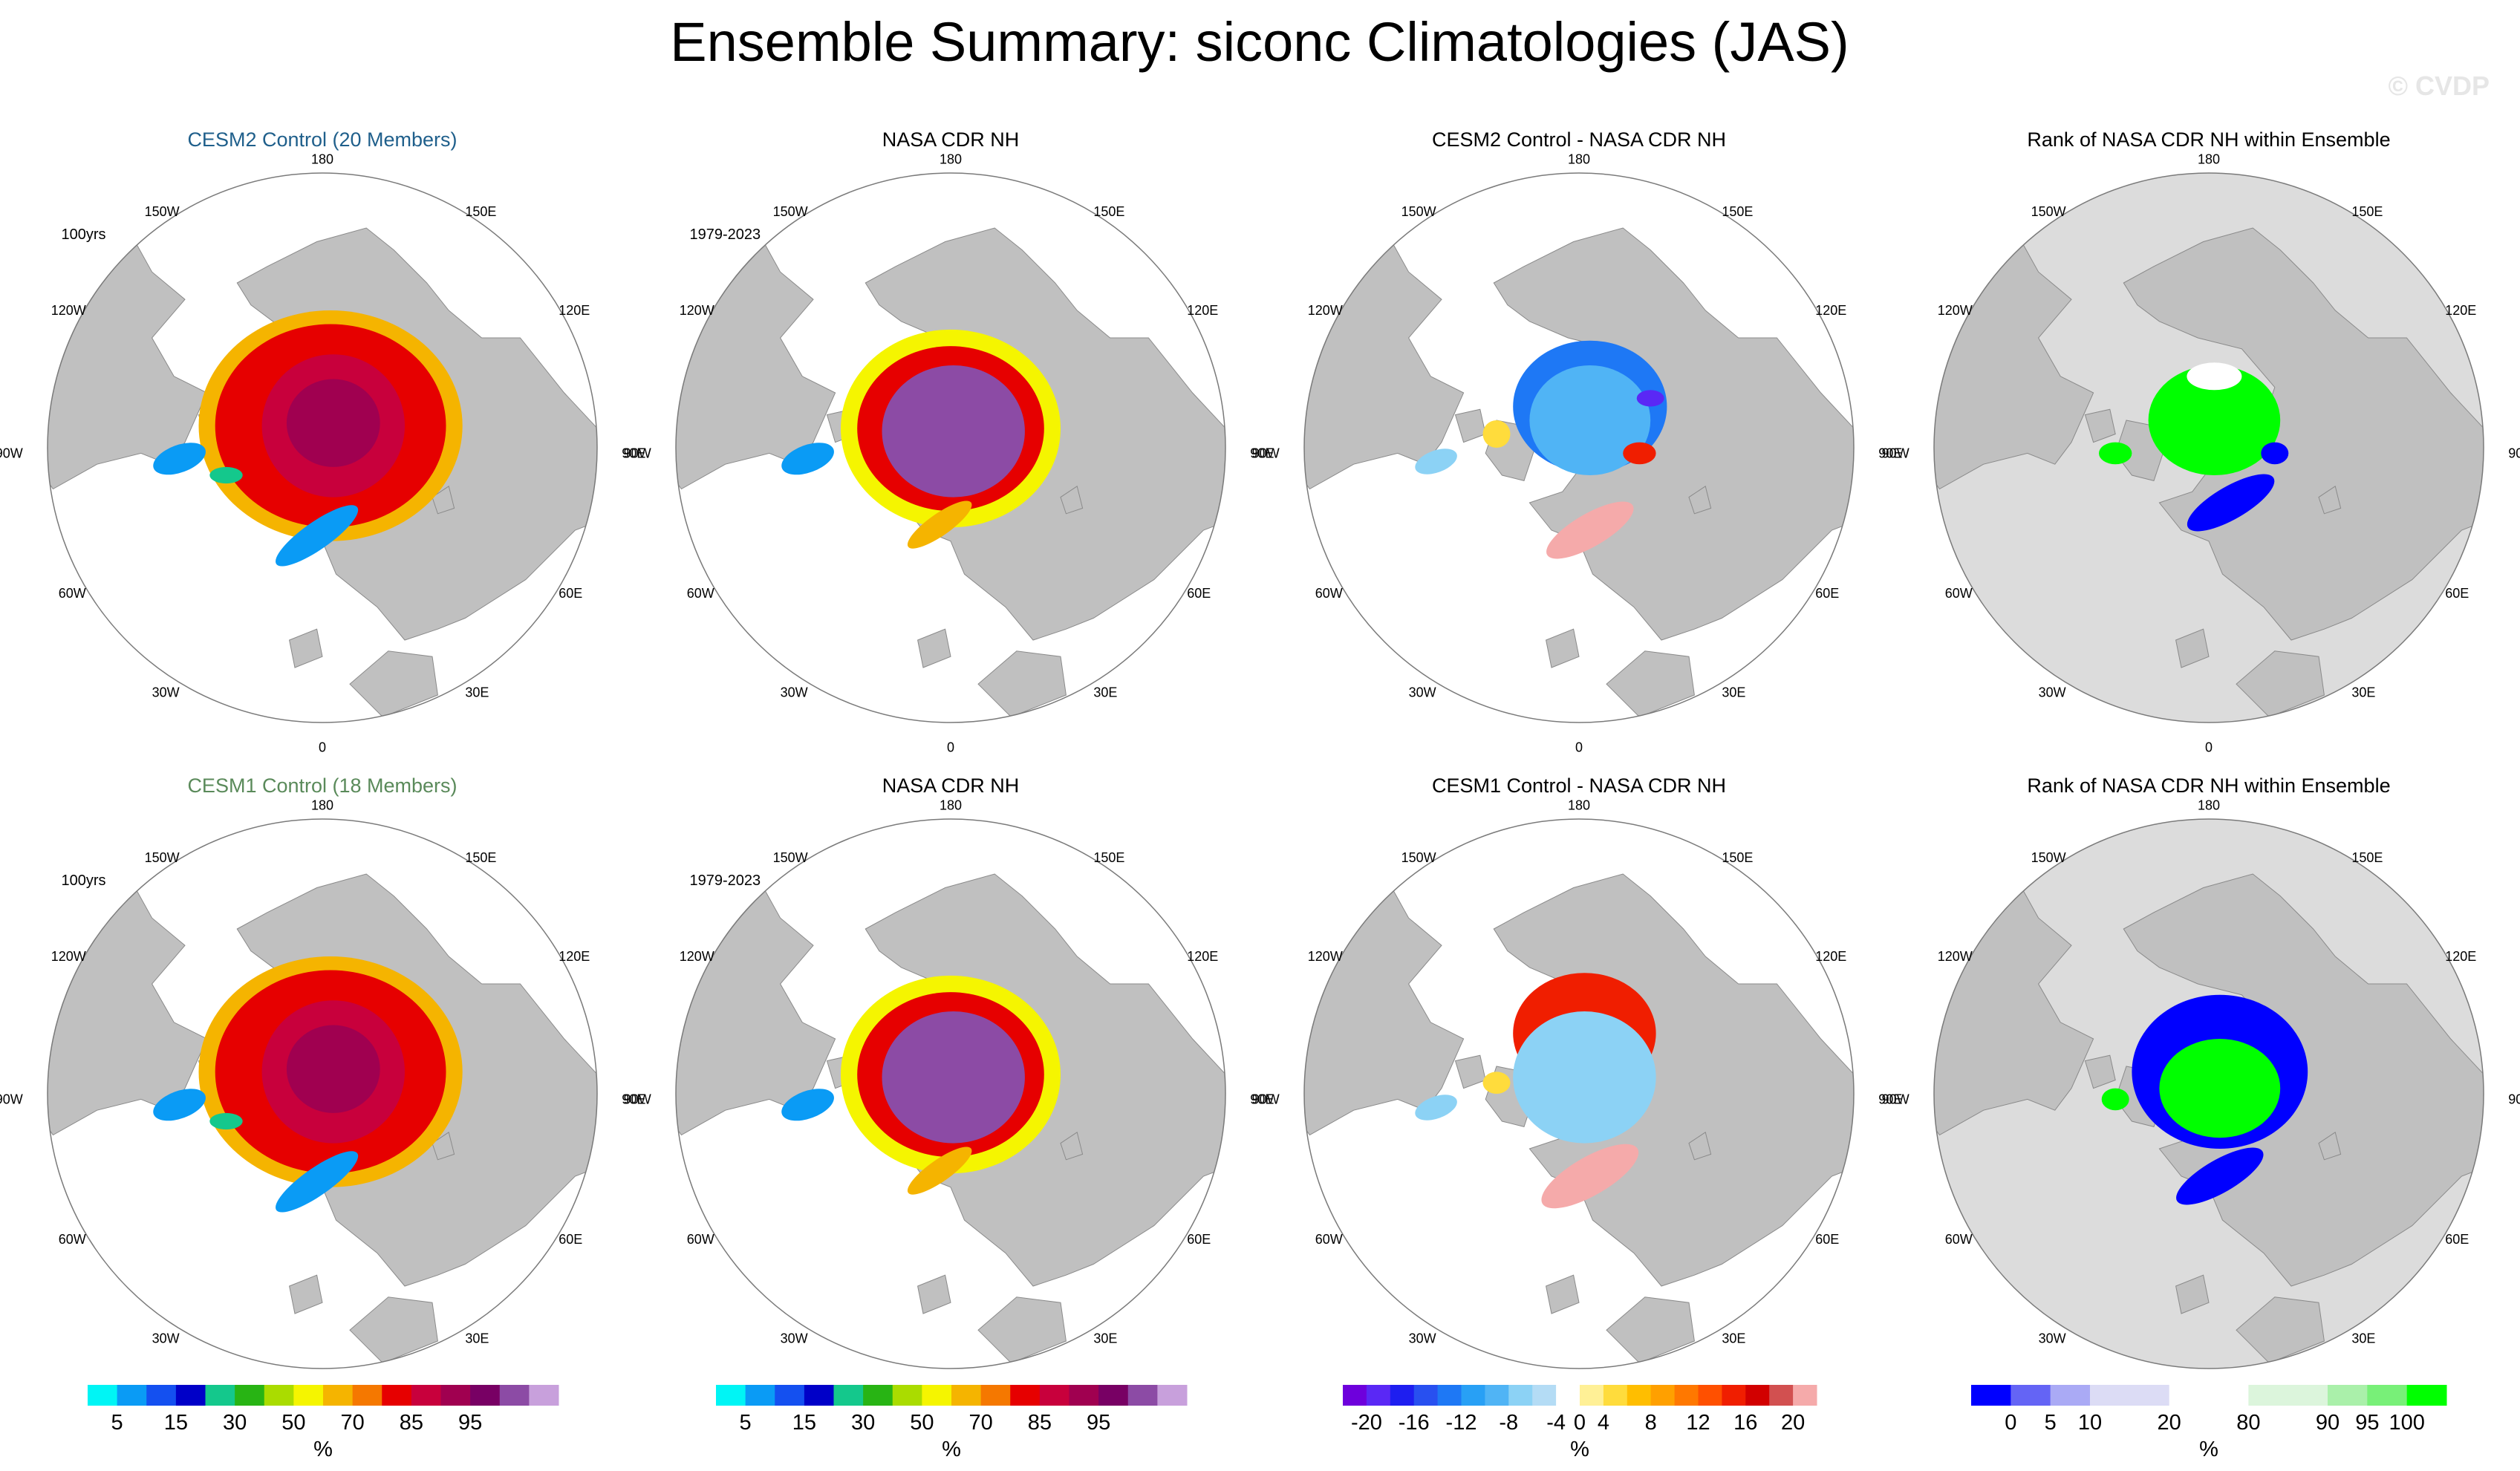 The height and width of the screenshot is (1471, 2520). I want to click on period-label: 1979-2023, so click(725, 234).